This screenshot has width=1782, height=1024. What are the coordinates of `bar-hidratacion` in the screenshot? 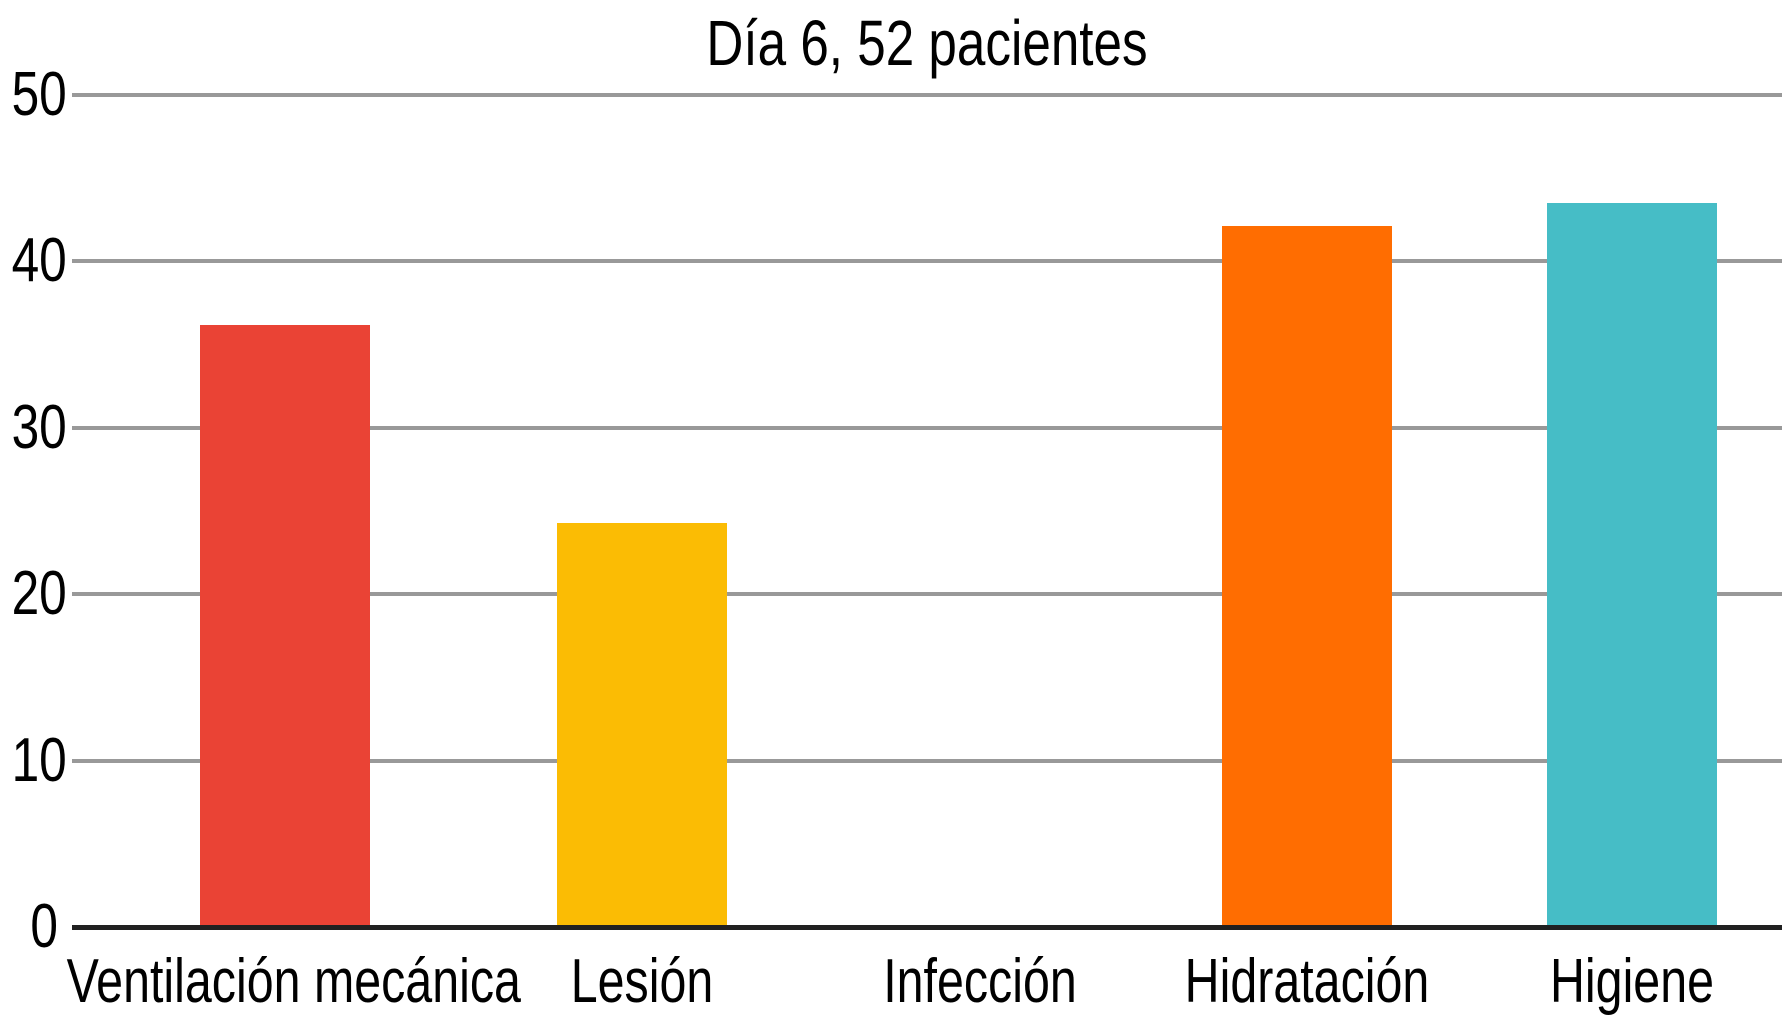 It's located at (1307, 576).